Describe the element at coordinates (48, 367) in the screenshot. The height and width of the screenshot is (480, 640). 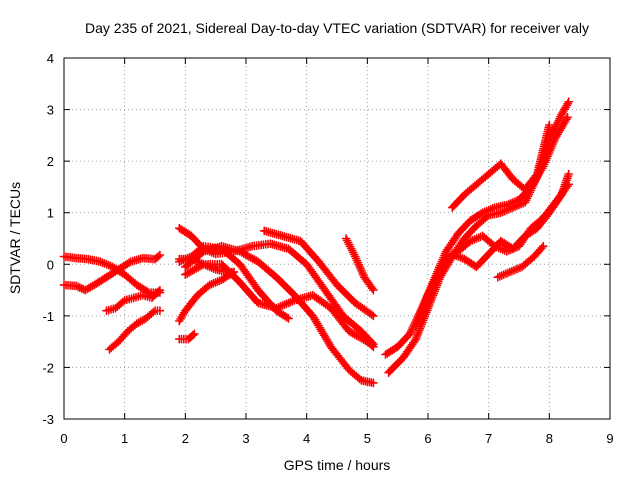
I see `y-tick-label: -2` at that location.